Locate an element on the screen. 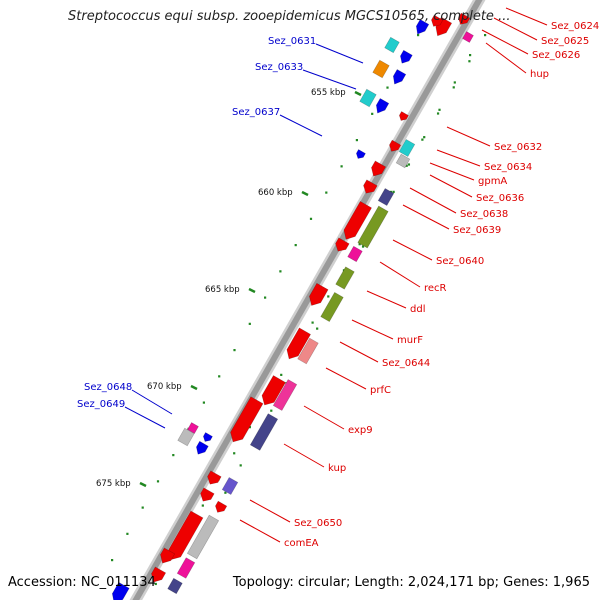 The height and width of the screenshot is (600, 600). kbp-tick-label: 670 kbp is located at coordinates (164, 387).